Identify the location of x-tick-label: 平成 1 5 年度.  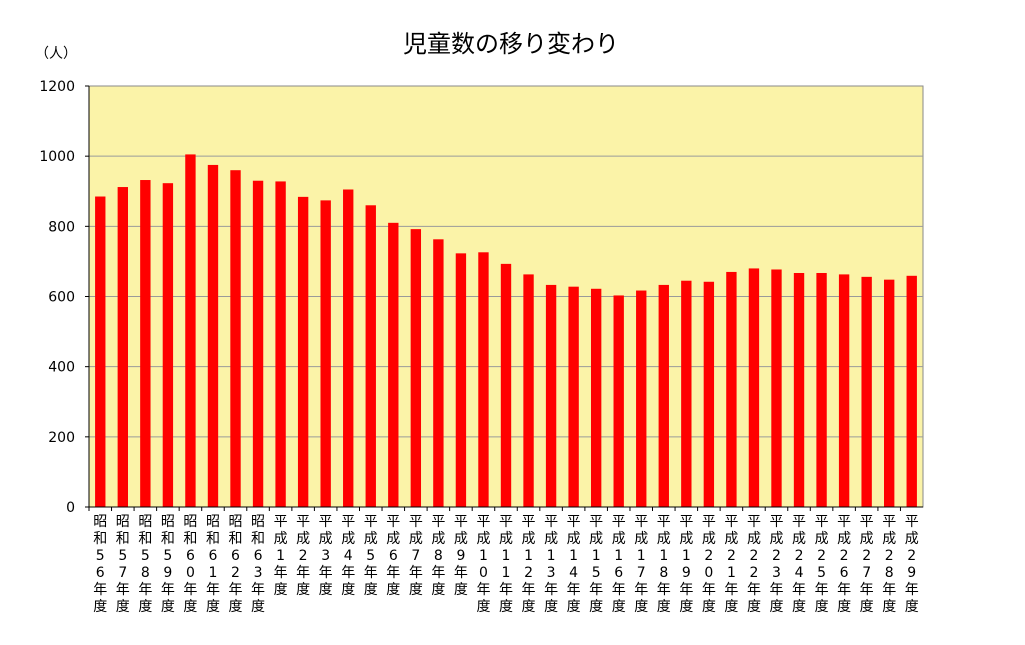
(596, 564).